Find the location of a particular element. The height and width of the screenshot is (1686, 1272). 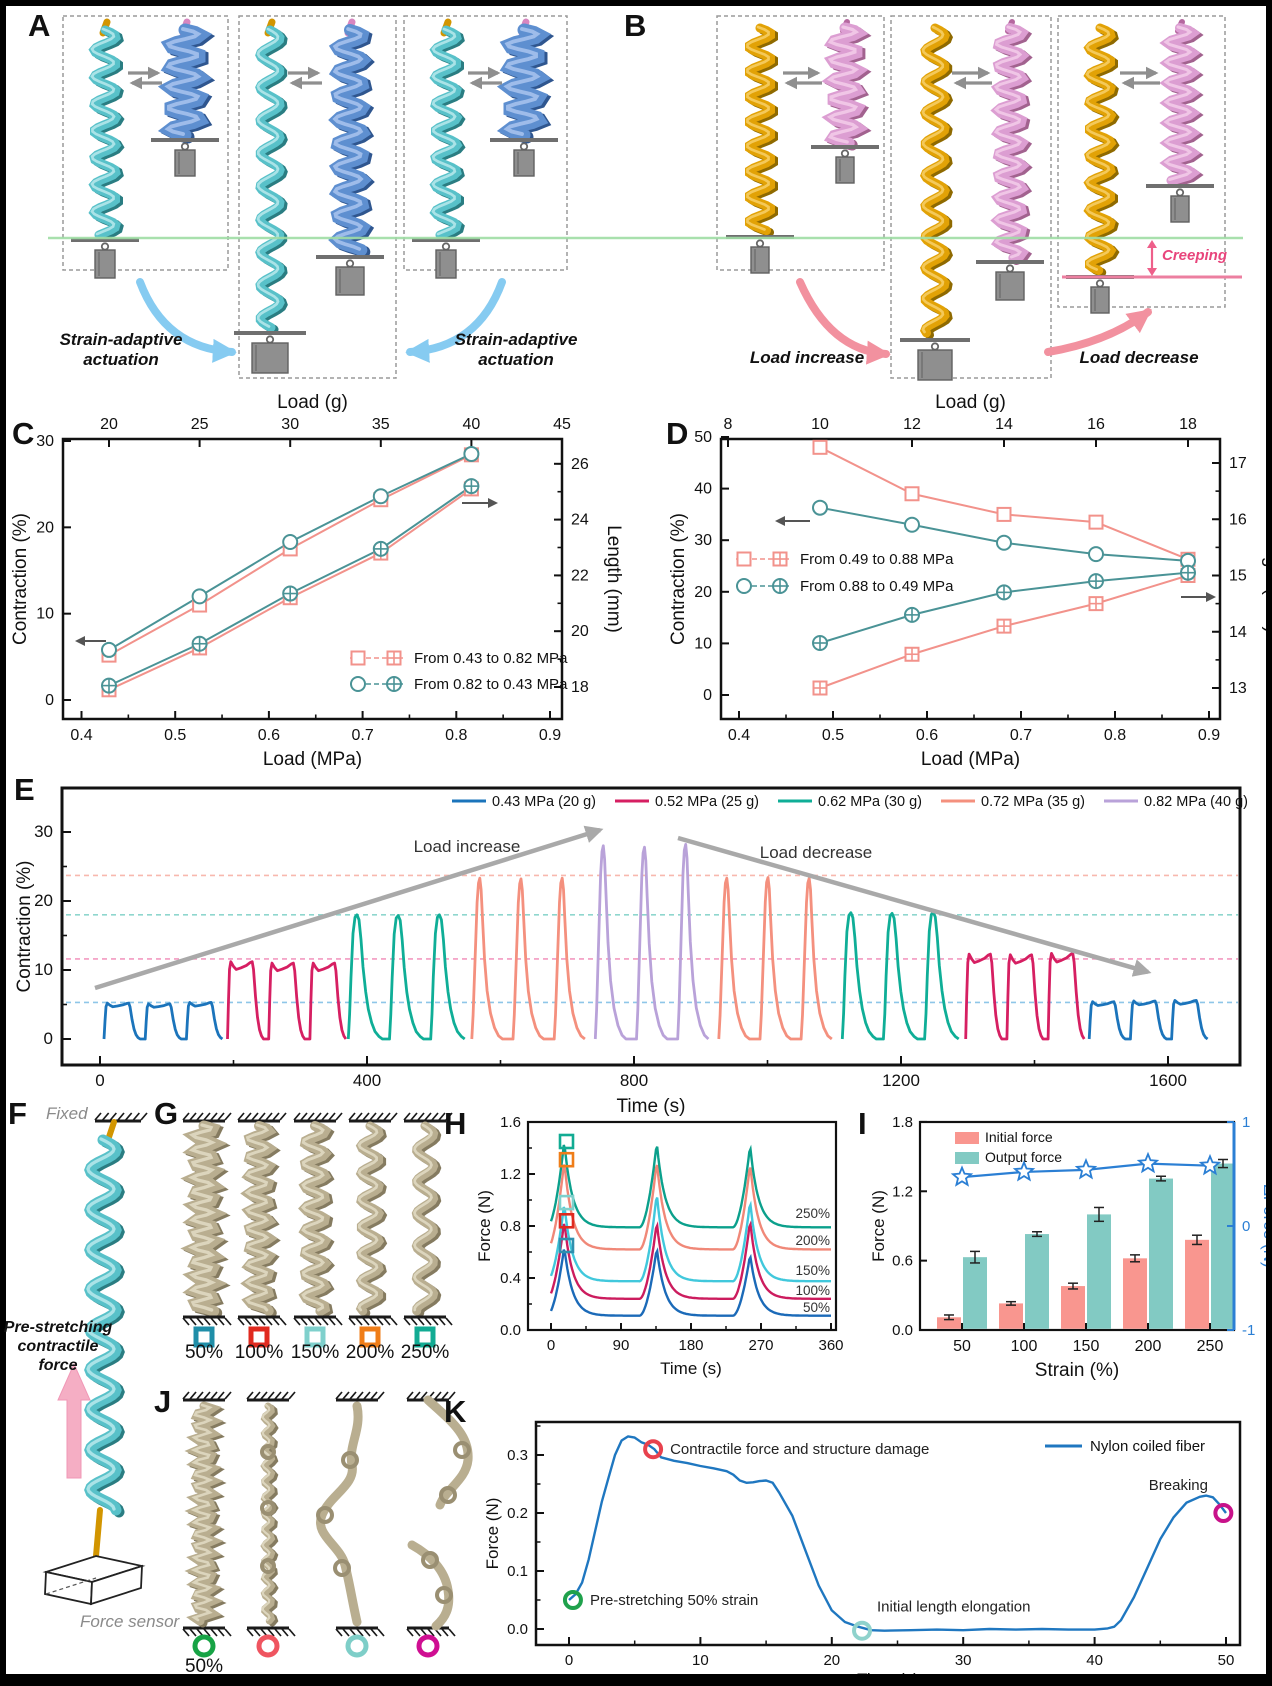

svg-text: 0.9 is located at coordinates (550, 735).